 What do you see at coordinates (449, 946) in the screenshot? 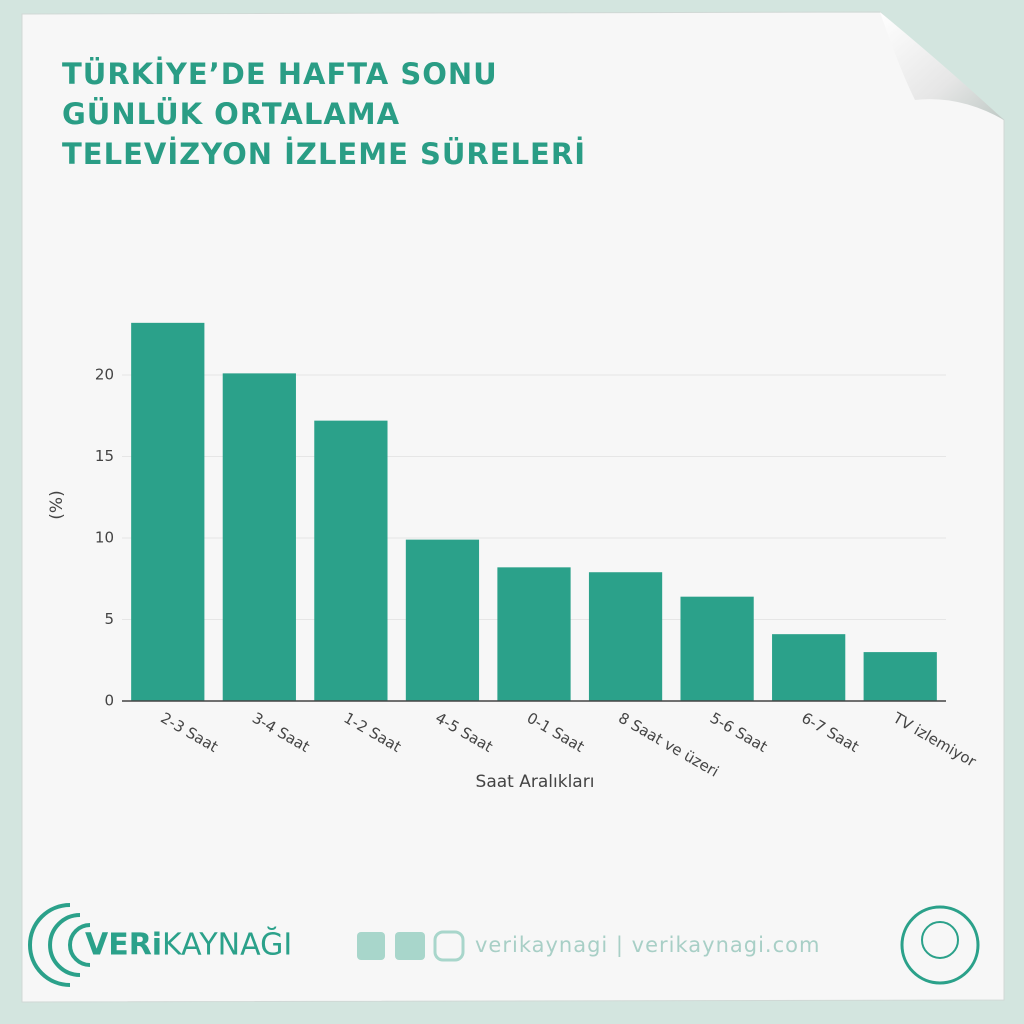
I see `instagram-icon` at bounding box center [449, 946].